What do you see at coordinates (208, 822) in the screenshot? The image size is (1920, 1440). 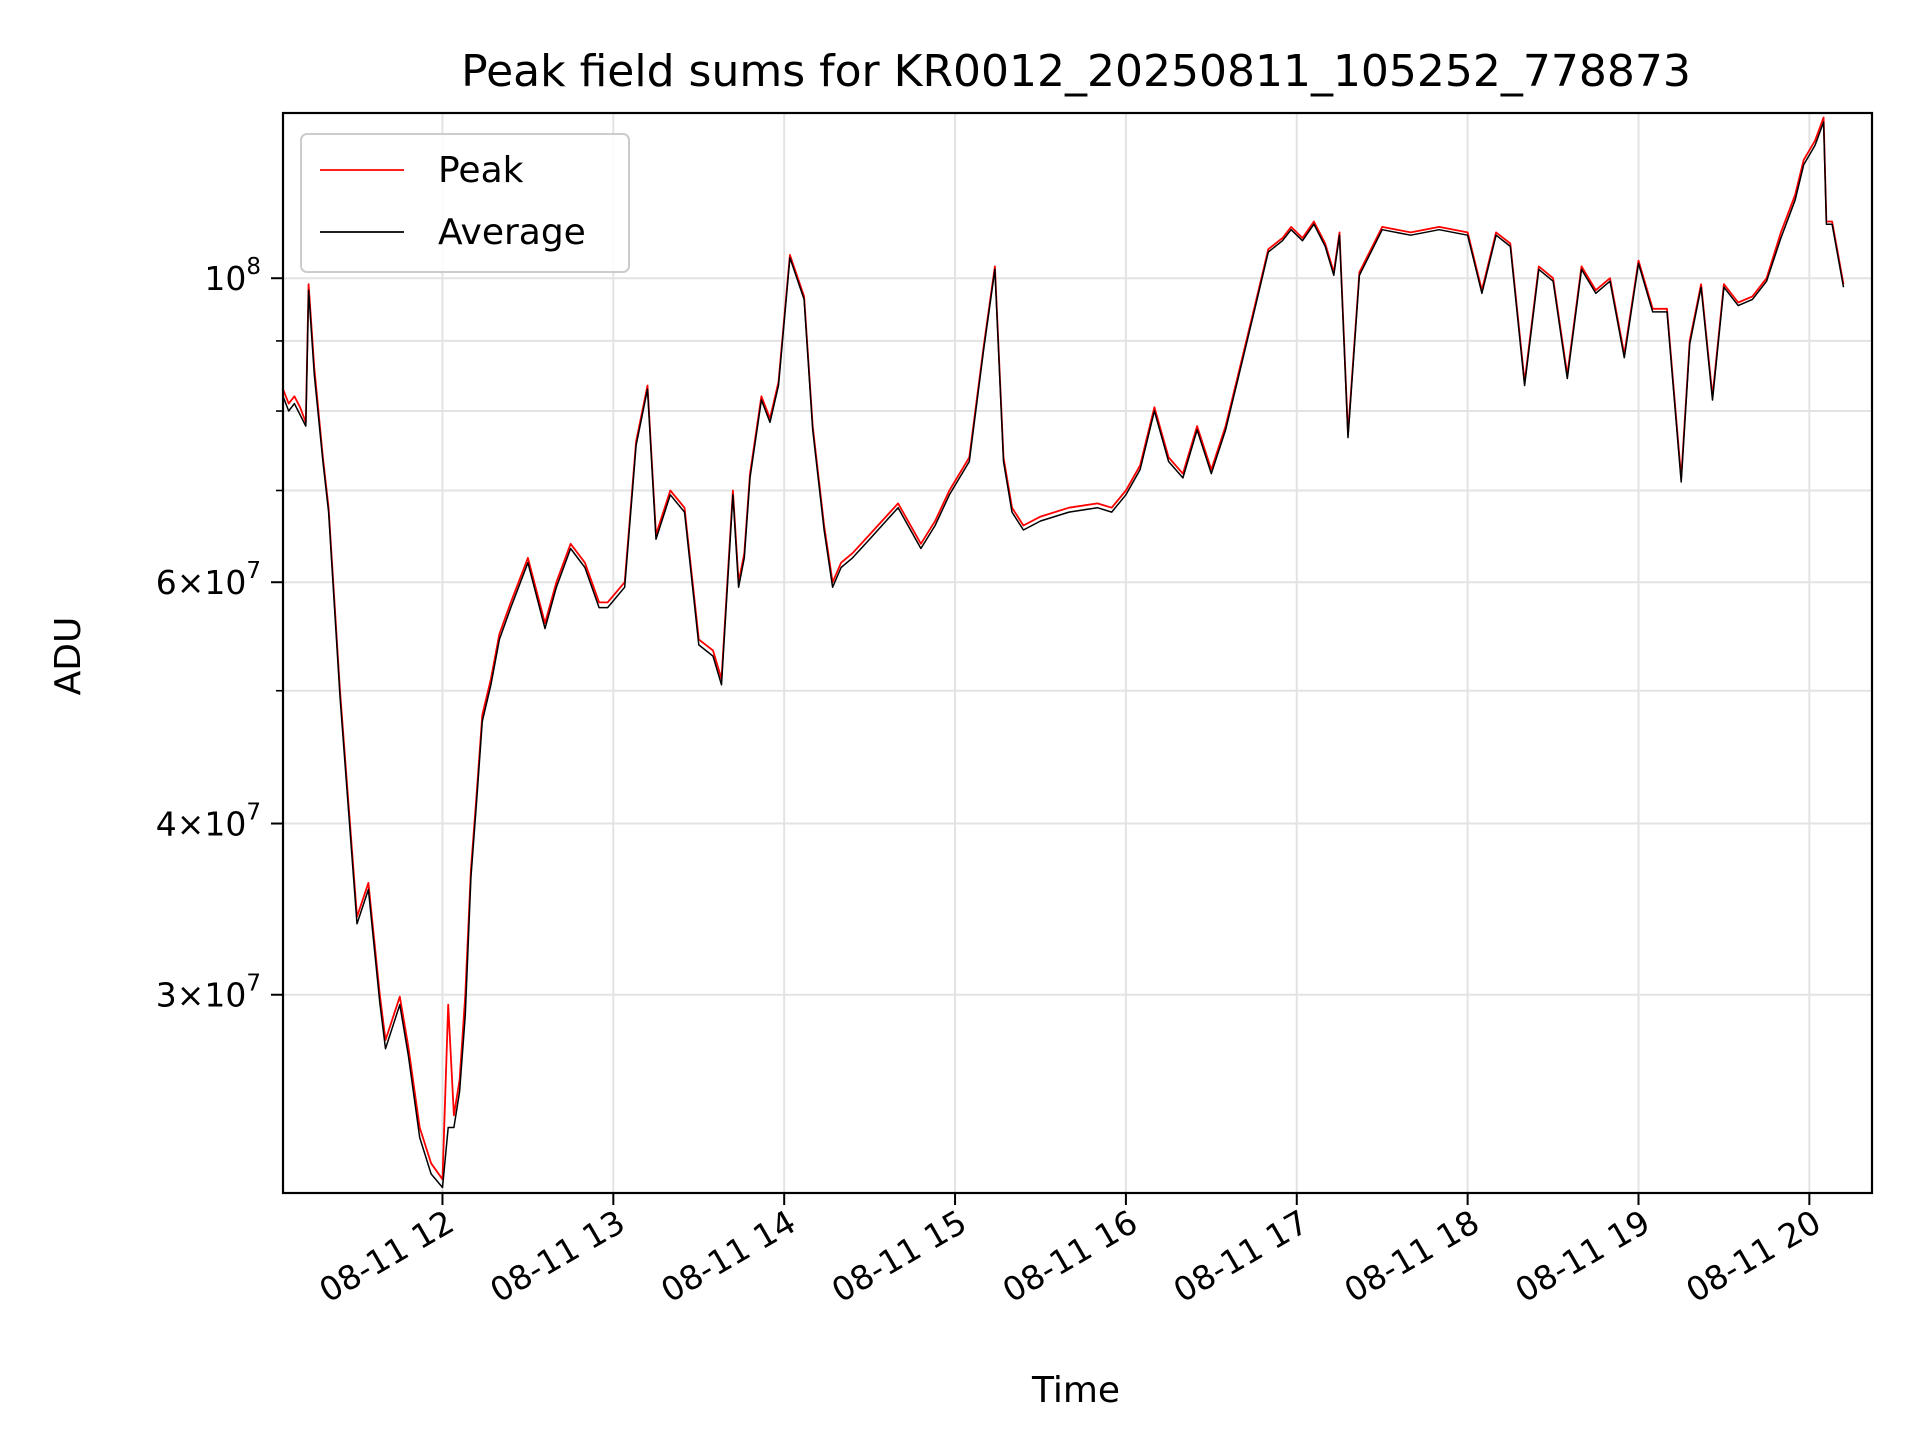 I see `y-tick-label: 4×107` at bounding box center [208, 822].